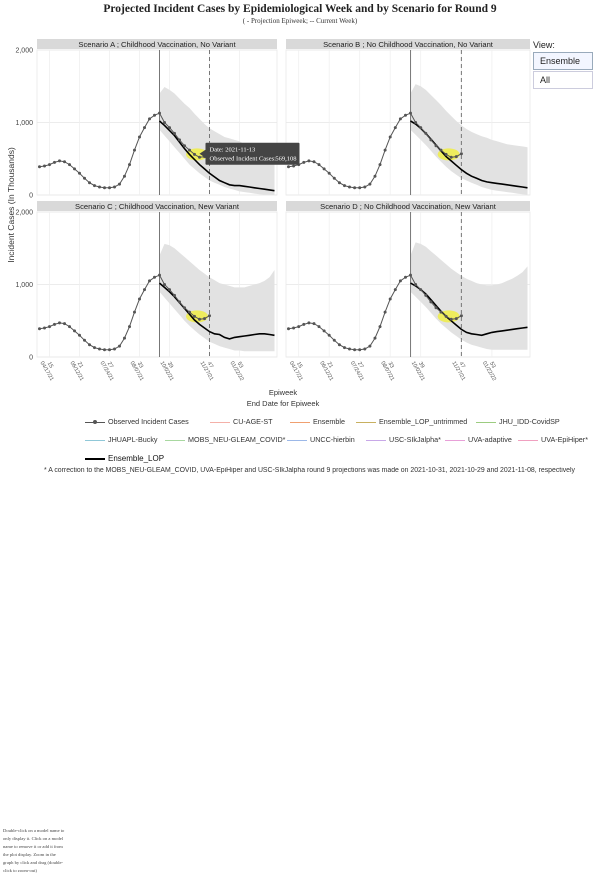  What do you see at coordinates (491, 370) in the screenshot?
I see `x-tick-label: 5301/22/22` at bounding box center [491, 370].